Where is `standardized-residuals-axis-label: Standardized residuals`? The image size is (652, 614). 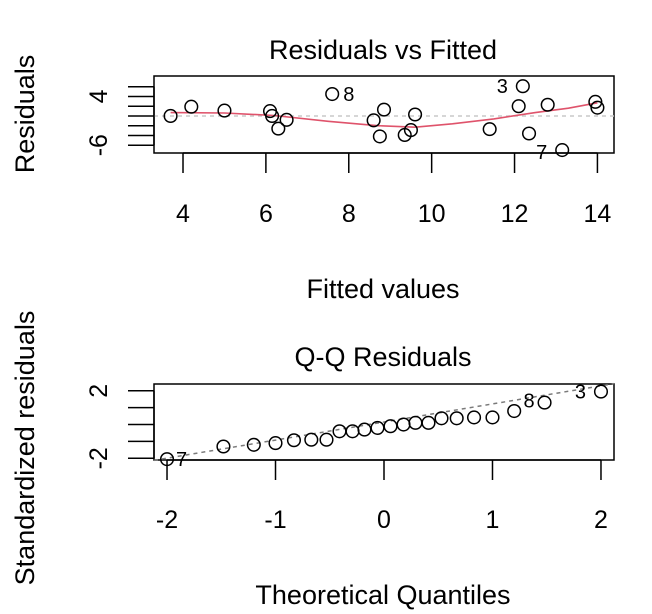 standardized-residuals-axis-label: Standardized residuals is located at coordinates (25, 448).